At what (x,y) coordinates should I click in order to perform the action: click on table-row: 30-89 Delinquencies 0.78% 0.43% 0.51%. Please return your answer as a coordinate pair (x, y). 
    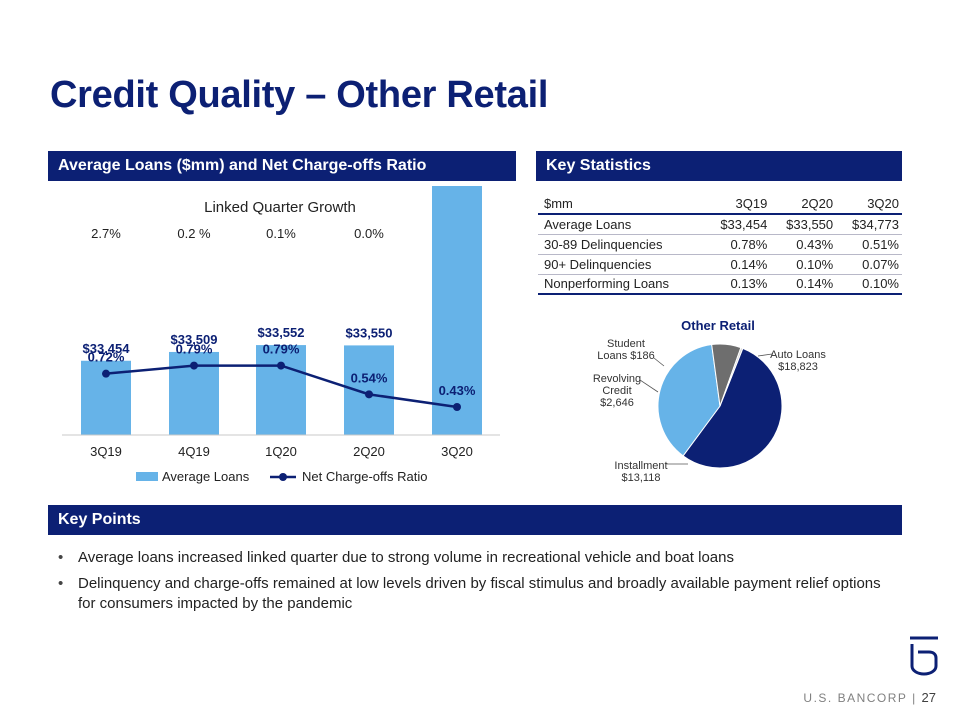
    Looking at the image, I should click on (720, 244).